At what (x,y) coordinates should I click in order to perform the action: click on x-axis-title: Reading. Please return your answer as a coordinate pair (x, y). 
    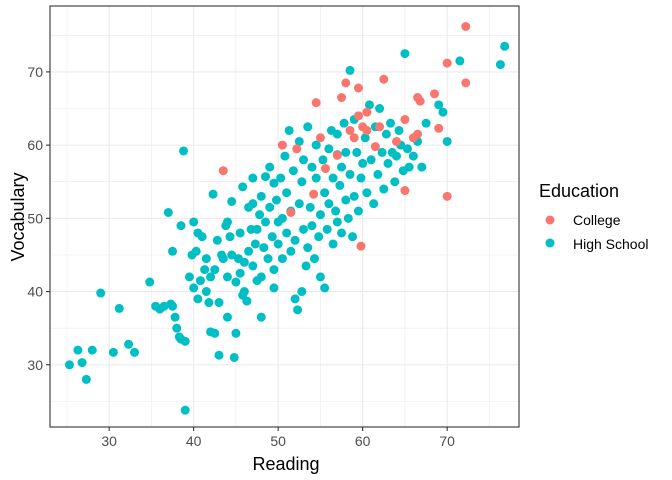
    Looking at the image, I should click on (285, 464).